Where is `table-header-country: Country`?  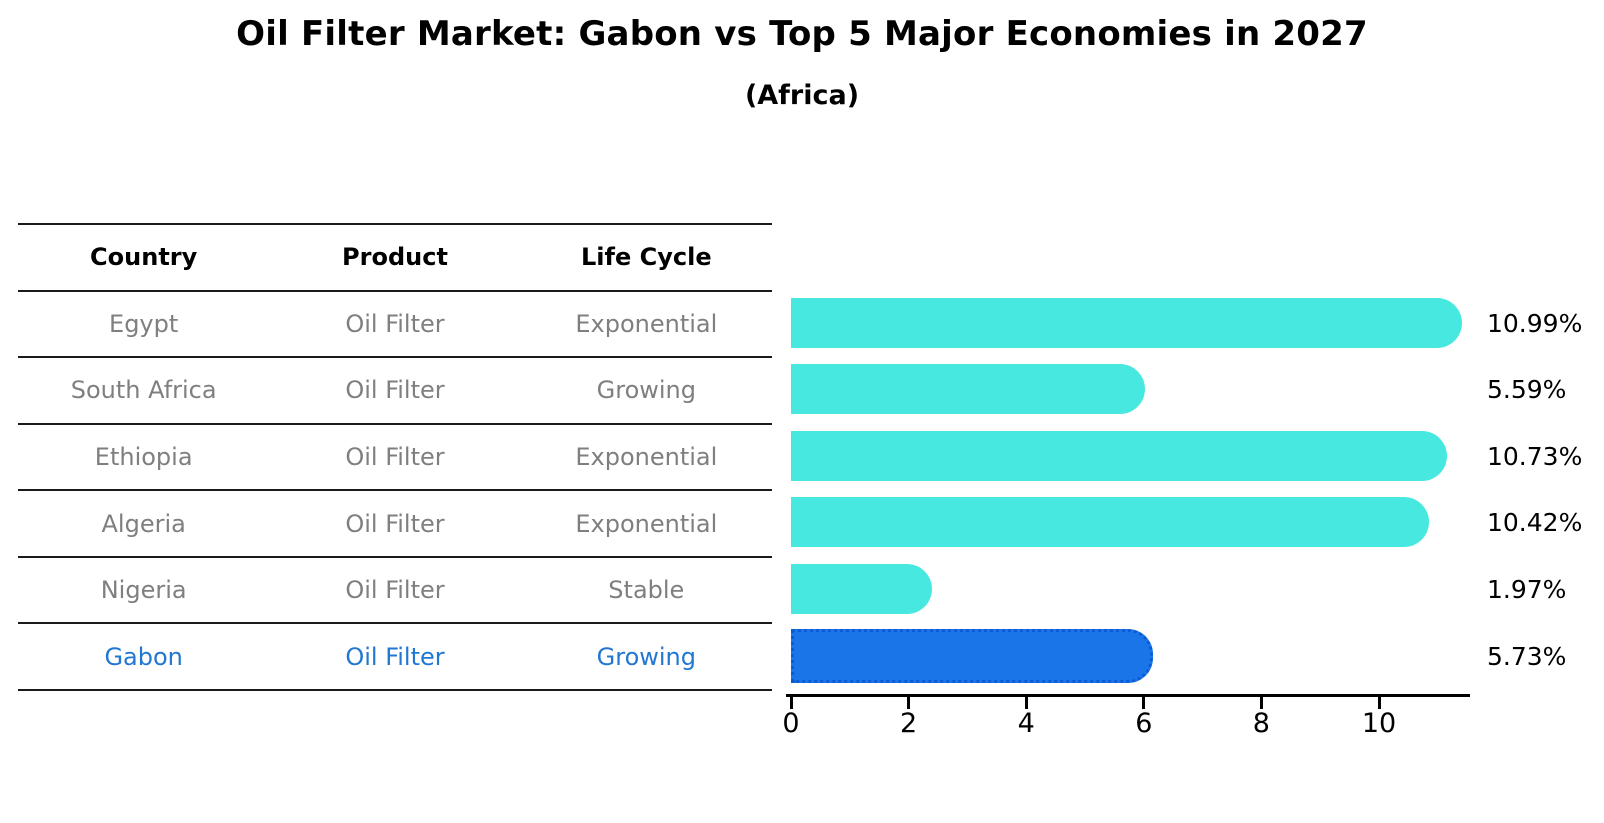 table-header-country: Country is located at coordinates (144, 257).